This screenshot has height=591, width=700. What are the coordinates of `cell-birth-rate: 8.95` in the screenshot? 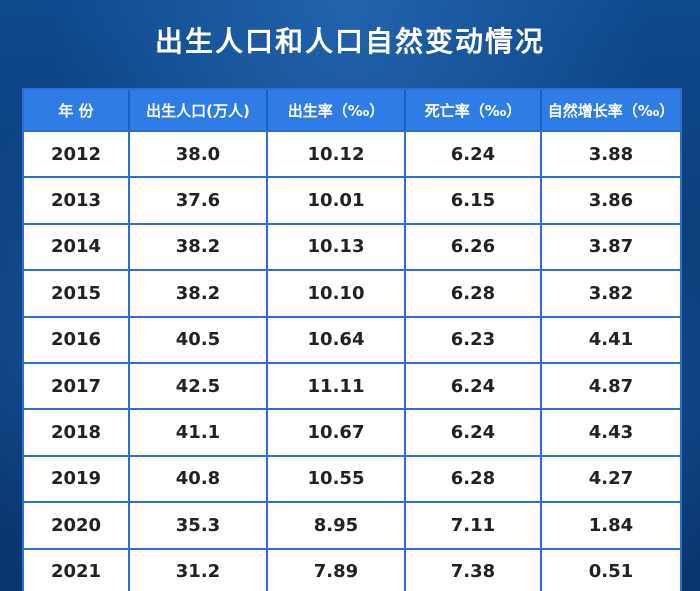 It's located at (337, 524).